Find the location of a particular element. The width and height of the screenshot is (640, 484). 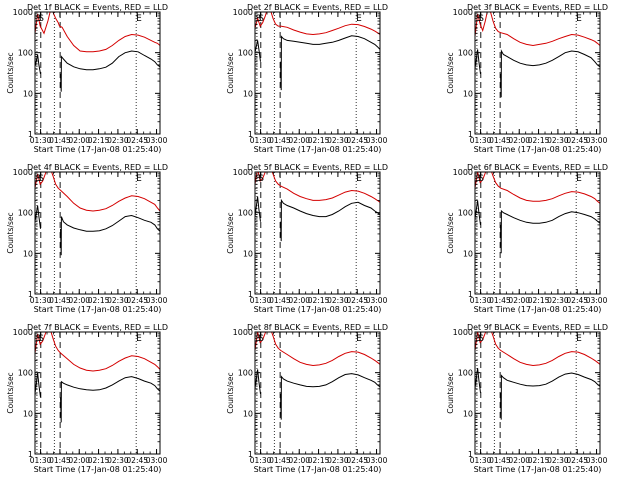

panel-title: Det 3f BLACK = Events, RED = LLD is located at coordinates (537, 7).